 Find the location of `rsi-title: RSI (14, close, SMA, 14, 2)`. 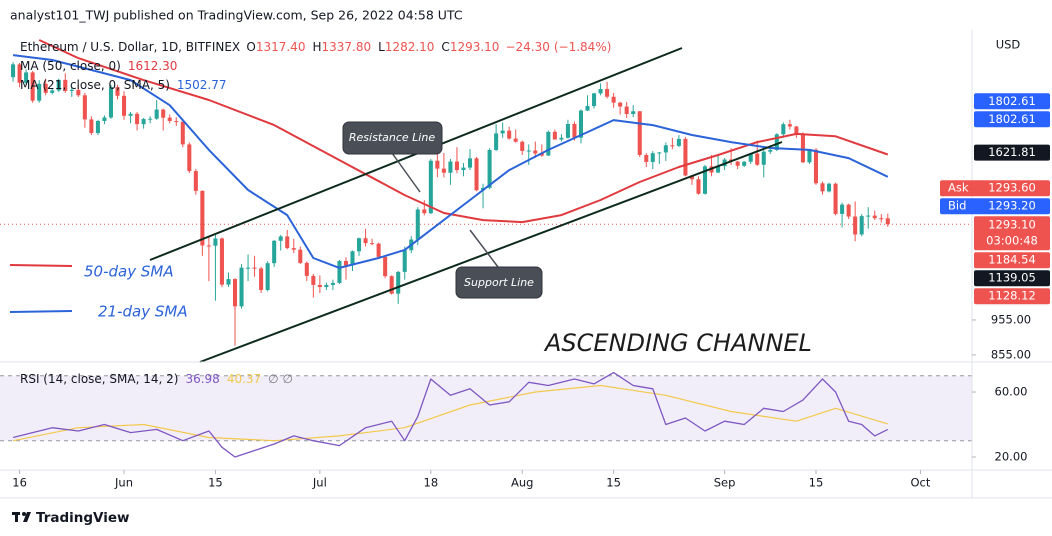

rsi-title: RSI (14, close, SMA, 14, 2) is located at coordinates (99, 379).